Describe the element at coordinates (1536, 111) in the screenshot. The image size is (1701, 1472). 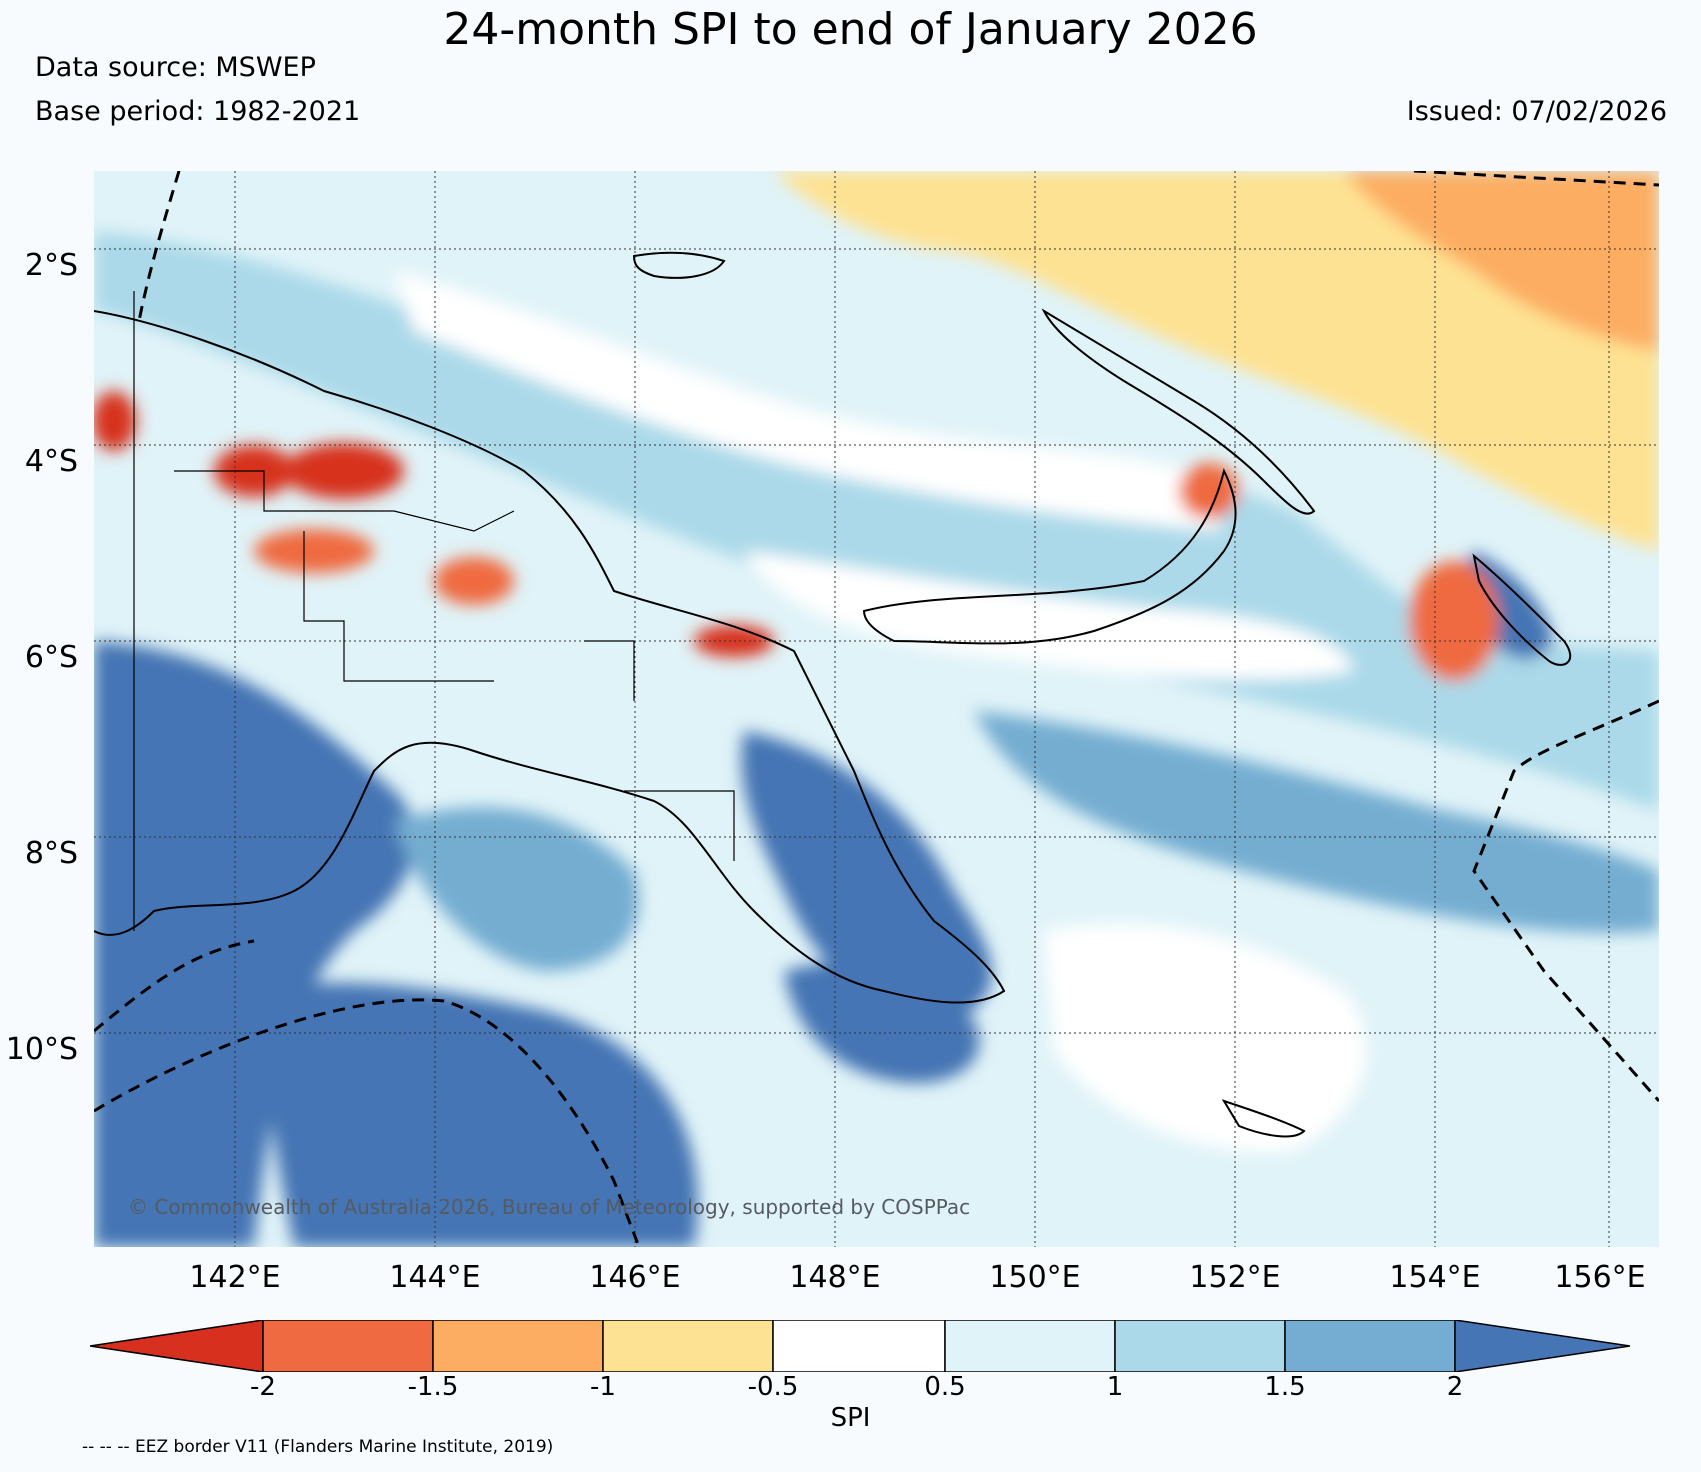
I see `issued-date-label: Issued: 07/02/2026` at that location.